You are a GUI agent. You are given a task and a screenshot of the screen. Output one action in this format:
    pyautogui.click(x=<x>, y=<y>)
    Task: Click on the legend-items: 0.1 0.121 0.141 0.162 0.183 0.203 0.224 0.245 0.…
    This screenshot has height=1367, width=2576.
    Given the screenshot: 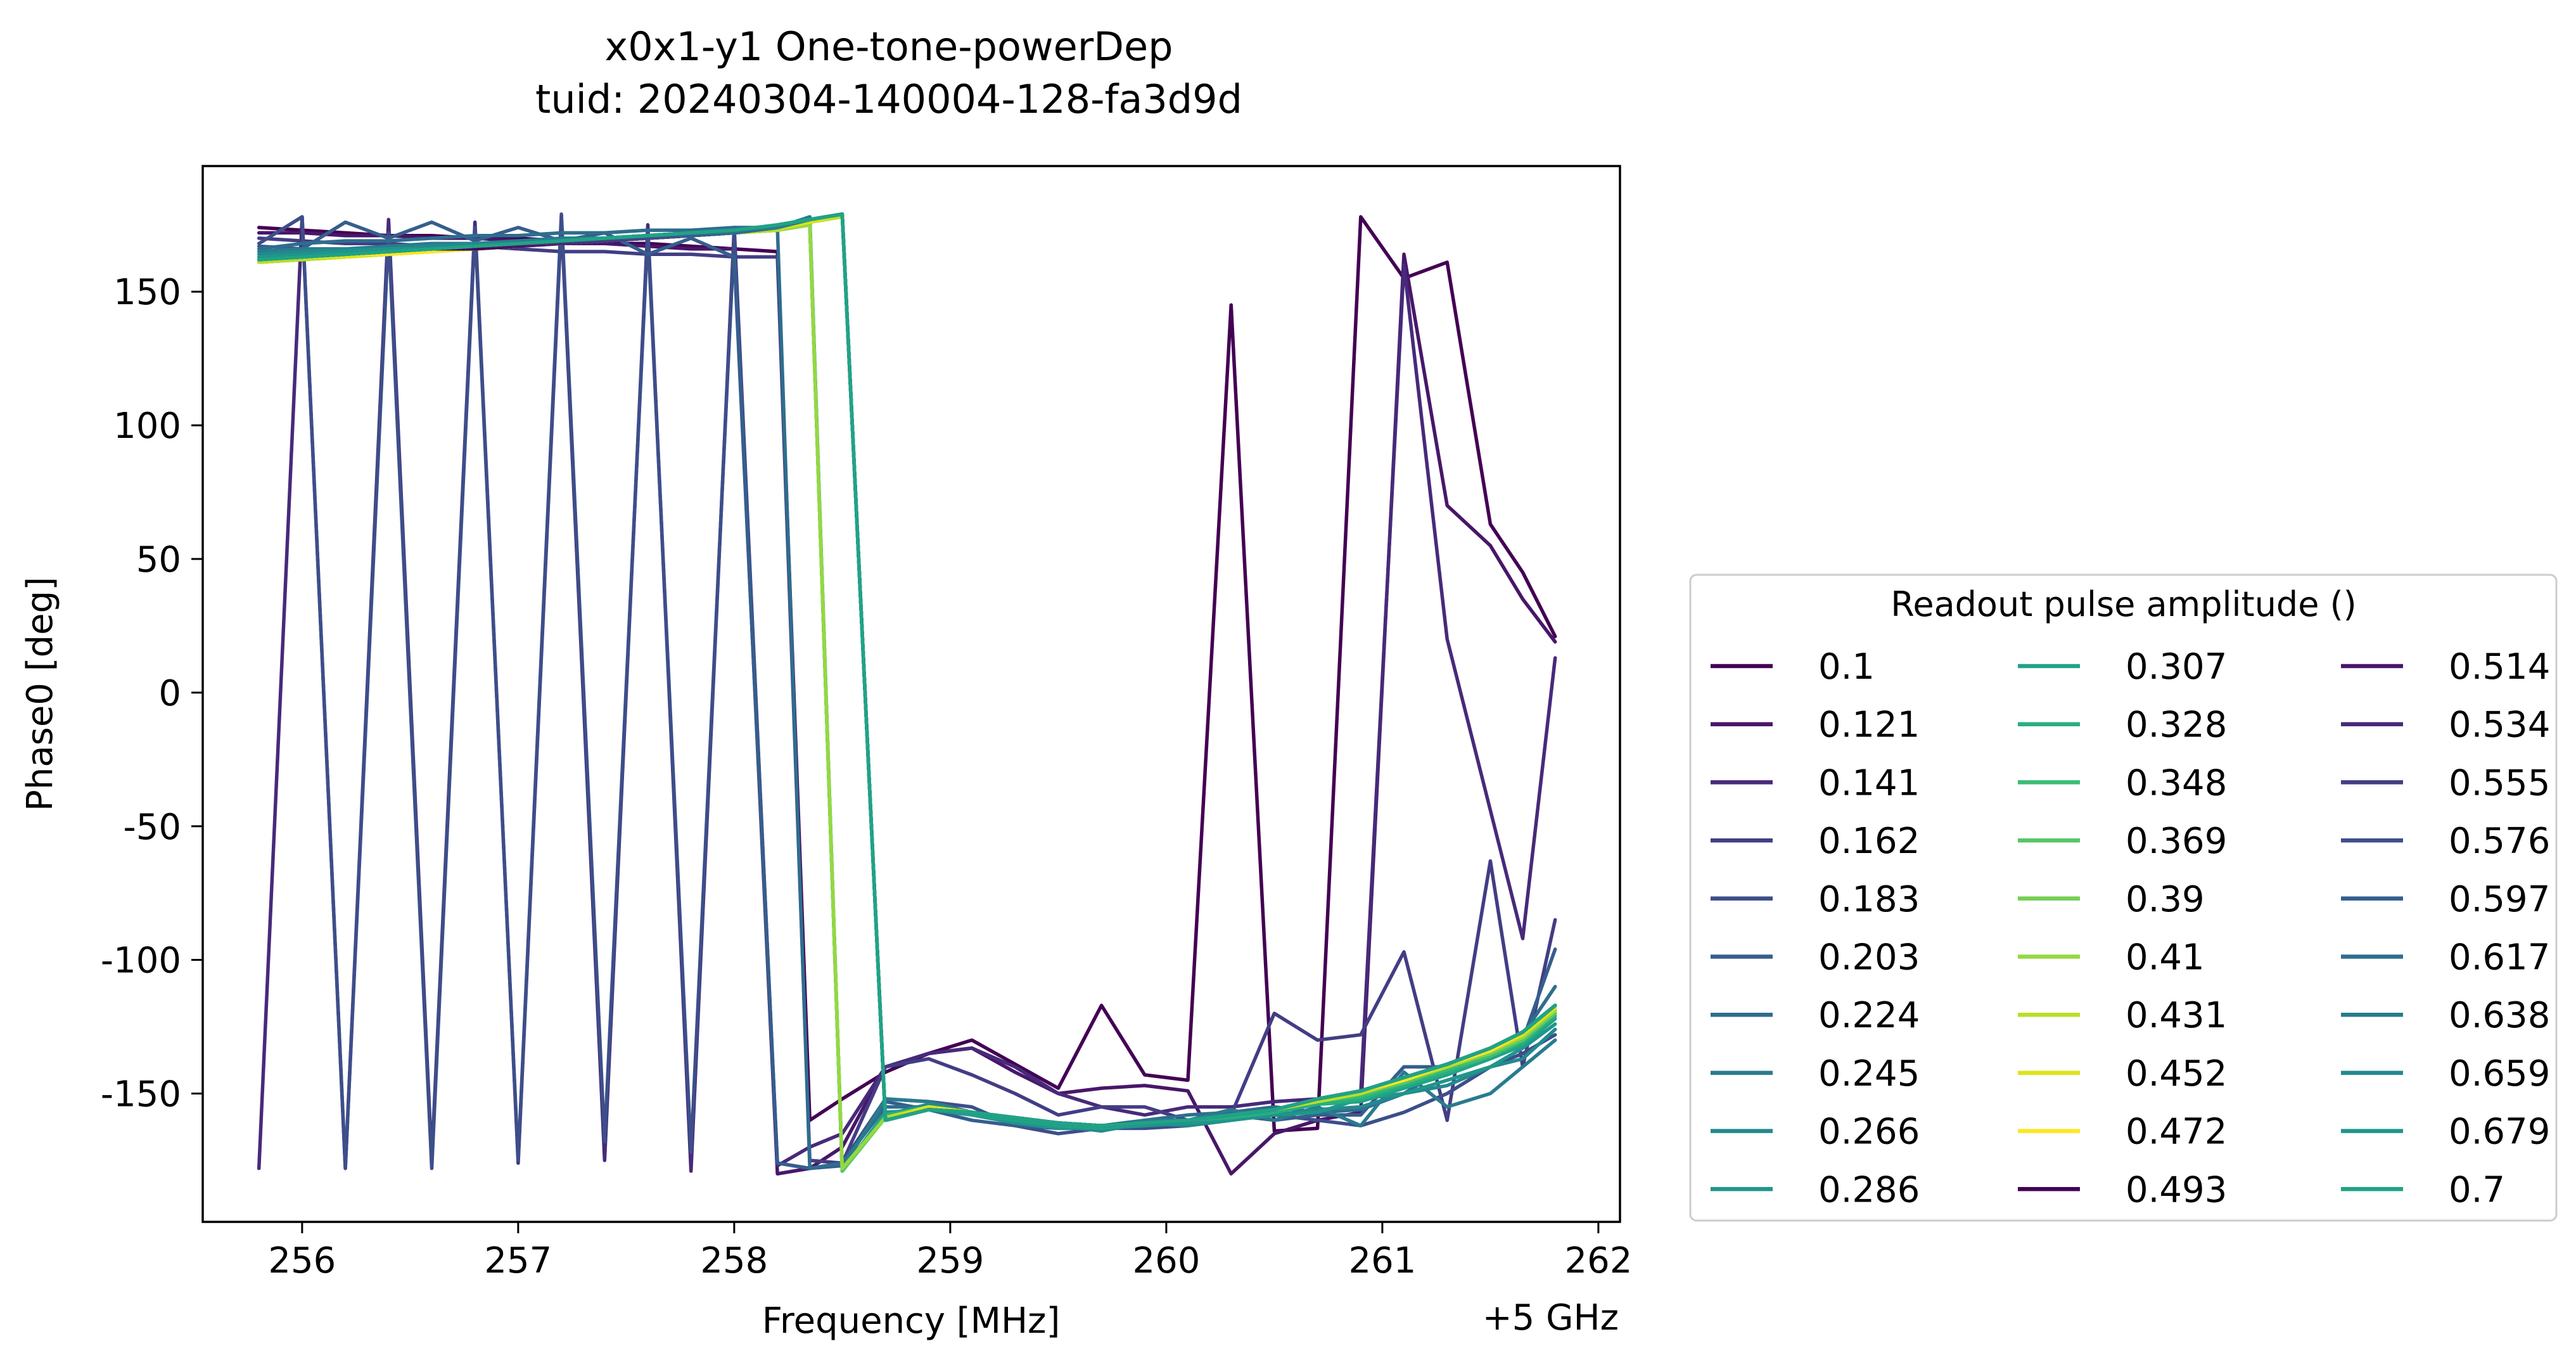 What is the action you would take?
    pyautogui.click(x=2130, y=928)
    